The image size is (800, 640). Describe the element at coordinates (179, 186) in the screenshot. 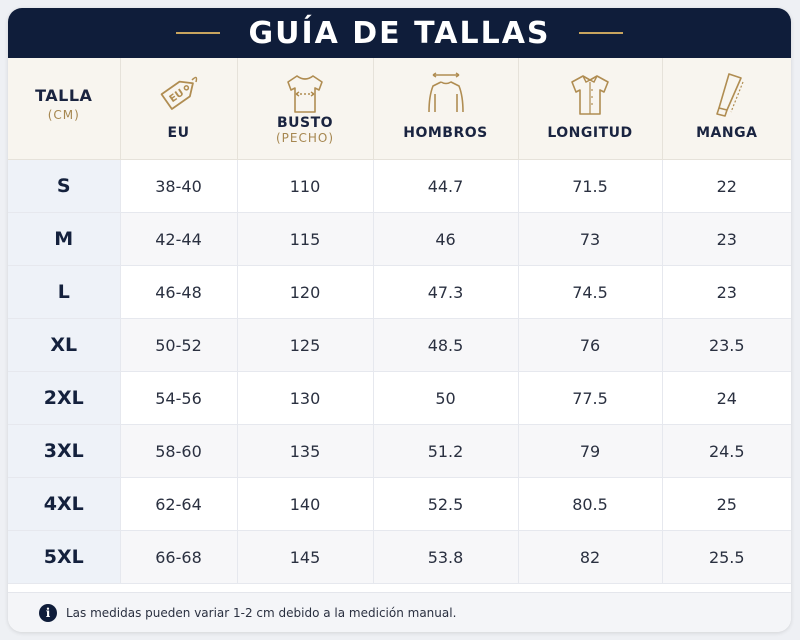

I see `eu-cell: 38-40` at that location.